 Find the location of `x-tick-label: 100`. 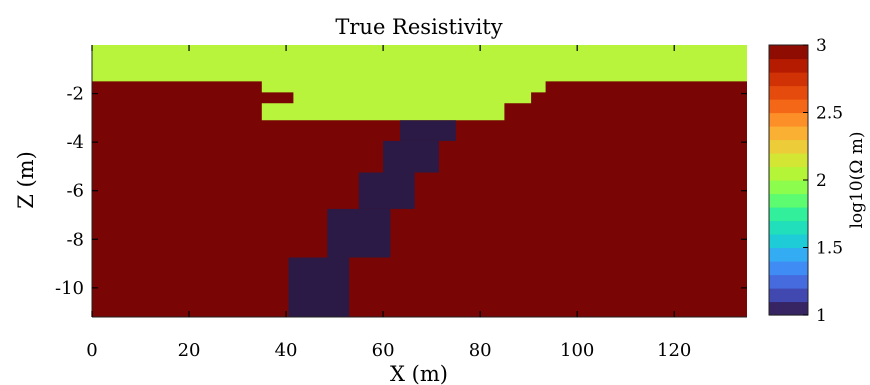

x-tick-label: 100 is located at coordinates (577, 350).